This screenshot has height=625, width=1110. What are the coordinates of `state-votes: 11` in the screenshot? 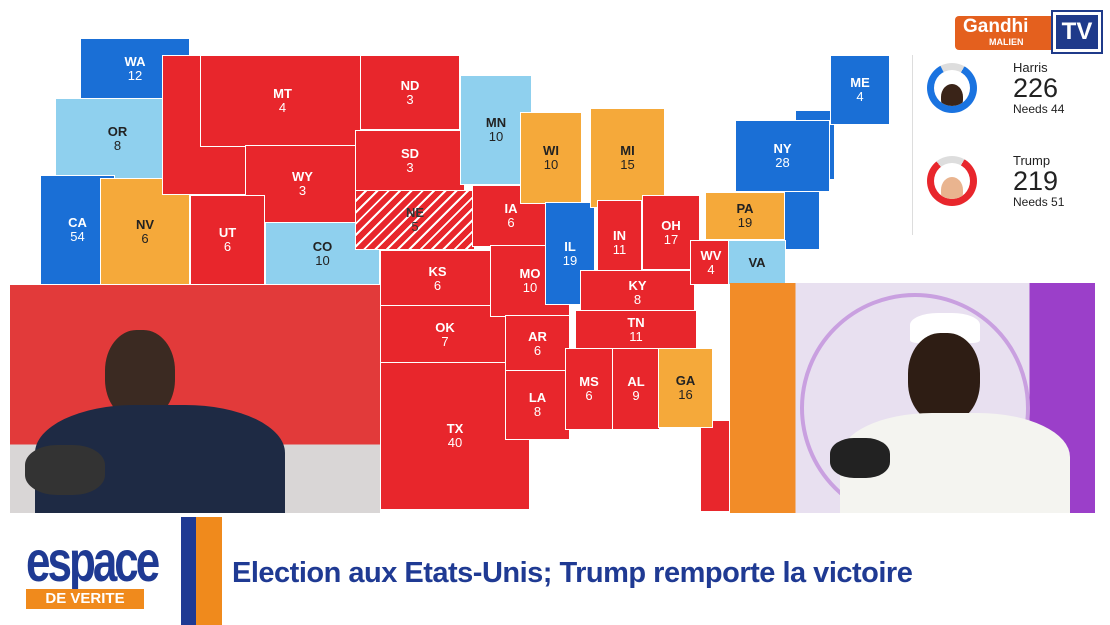 It's located at (619, 249).